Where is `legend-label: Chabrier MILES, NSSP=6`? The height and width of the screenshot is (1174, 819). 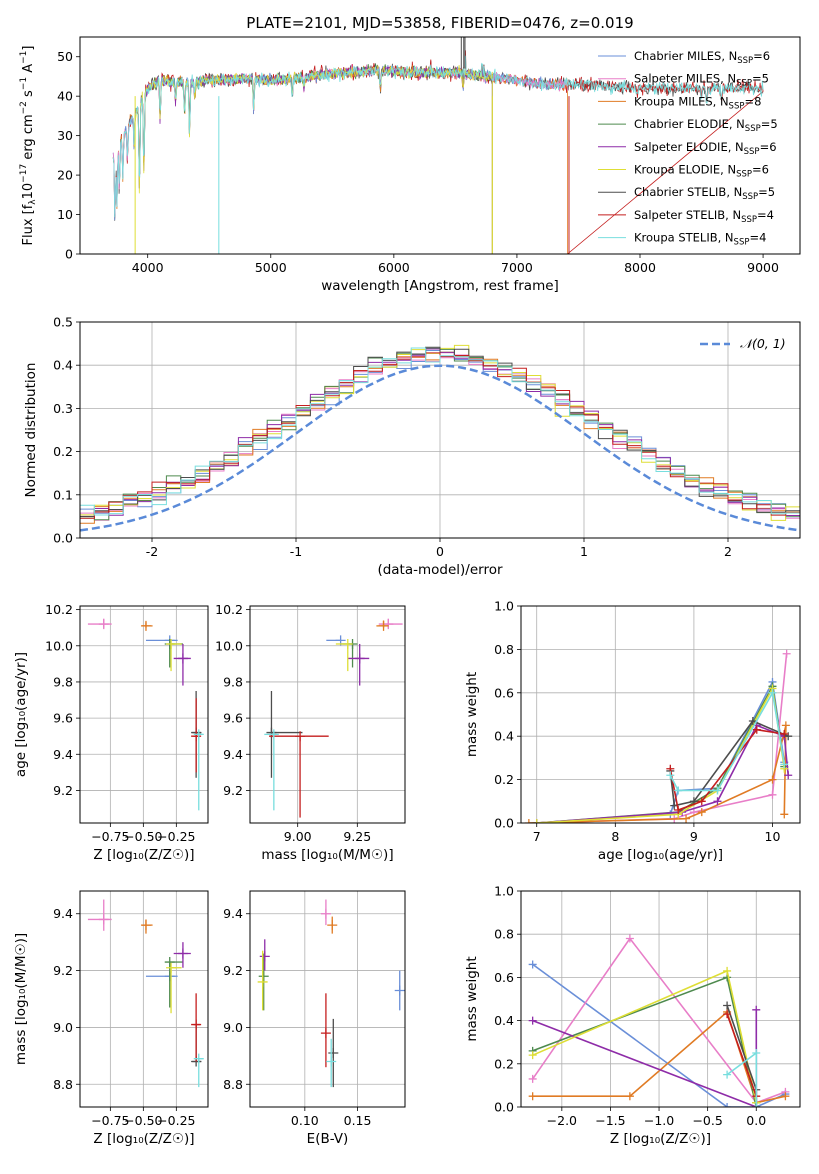 legend-label: Chabrier MILES, NSSP=6 is located at coordinates (702, 57).